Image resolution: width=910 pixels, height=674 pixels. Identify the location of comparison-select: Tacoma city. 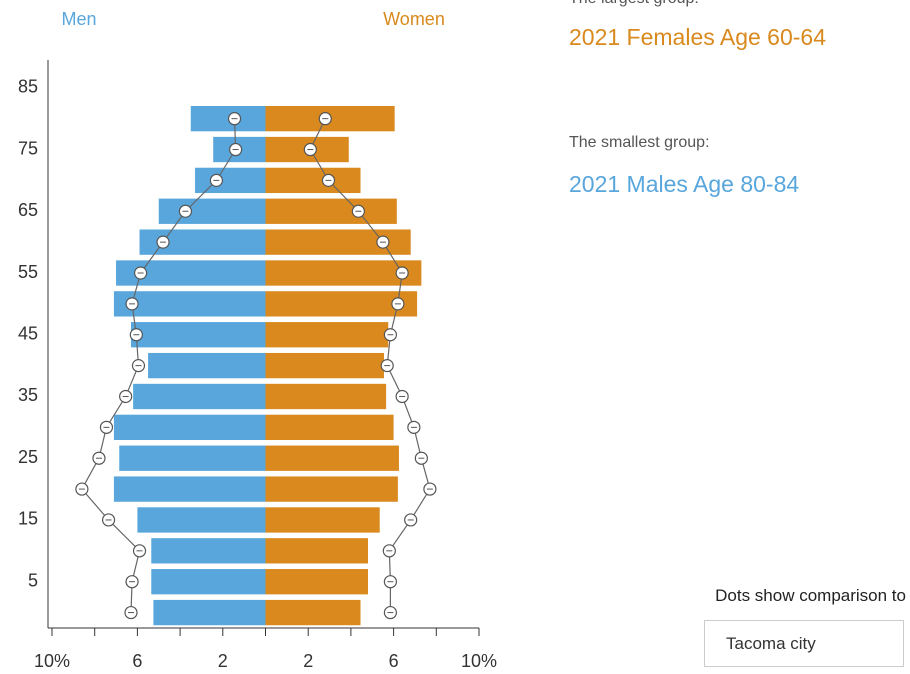
(804, 643).